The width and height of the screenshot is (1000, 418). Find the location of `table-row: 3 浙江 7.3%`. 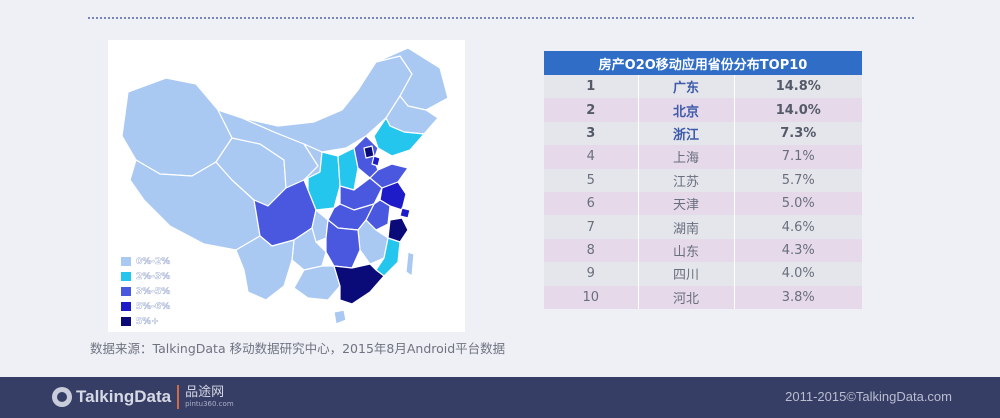

table-row: 3 浙江 7.3% is located at coordinates (703, 133).